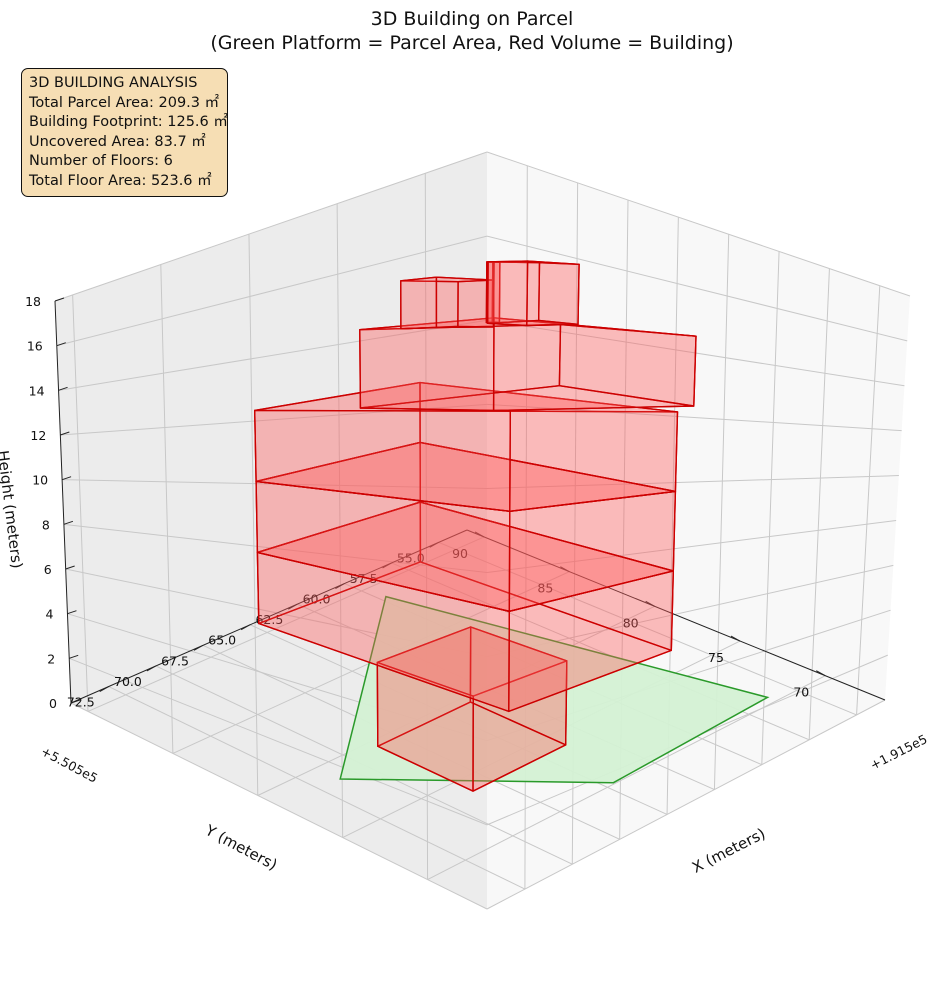  What do you see at coordinates (128, 122) in the screenshot?
I see `info-building-footprint: Building Footprint: 125.6 ㎡` at bounding box center [128, 122].